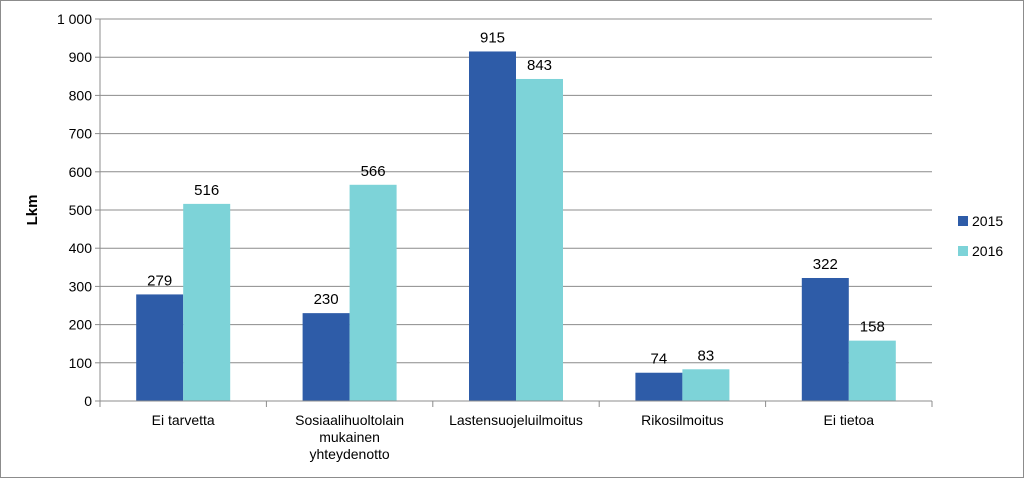 Image resolution: width=1024 pixels, height=478 pixels. Describe the element at coordinates (88, 401) in the screenshot. I see `y-tick-label: 0` at that location.